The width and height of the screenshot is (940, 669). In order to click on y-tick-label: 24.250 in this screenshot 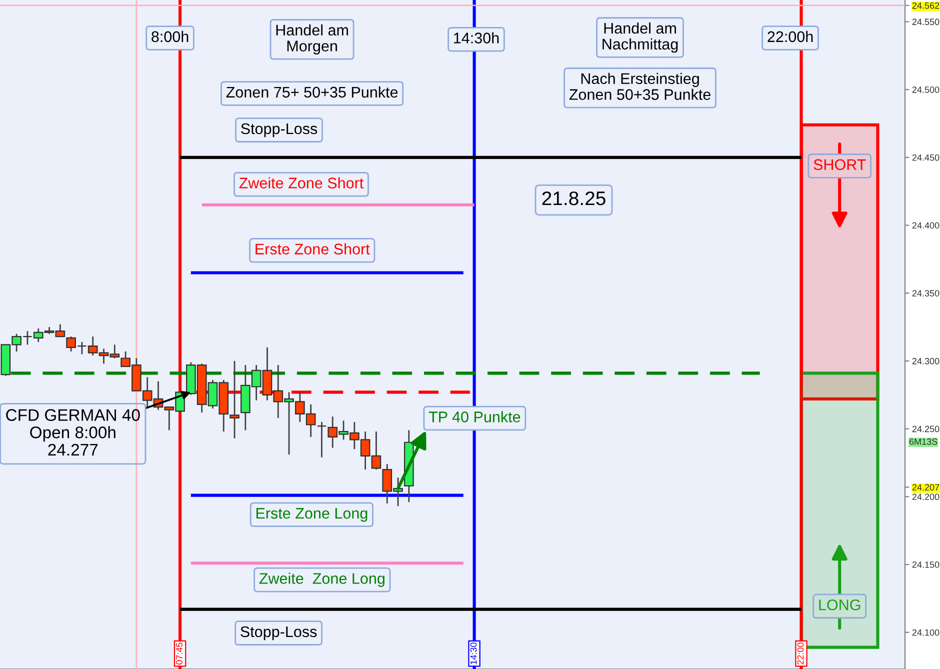, I will do `click(926, 429)`.